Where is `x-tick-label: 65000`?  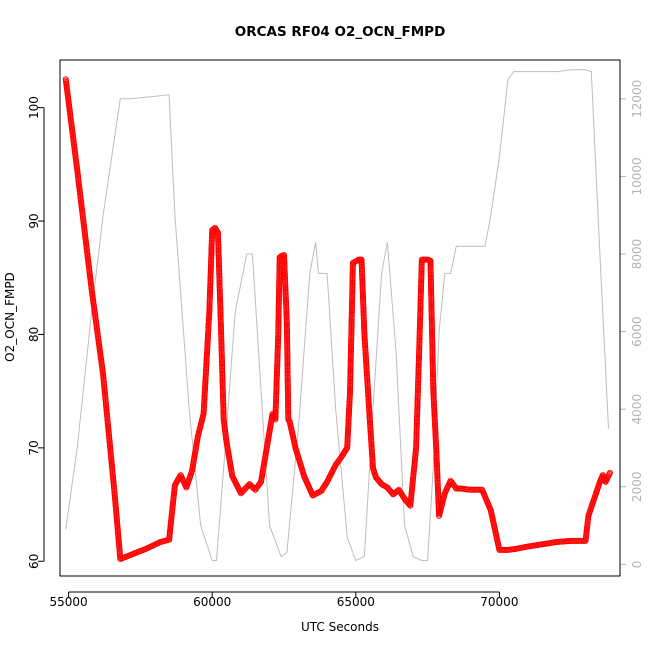
x-tick-label: 65000 is located at coordinates (356, 602).